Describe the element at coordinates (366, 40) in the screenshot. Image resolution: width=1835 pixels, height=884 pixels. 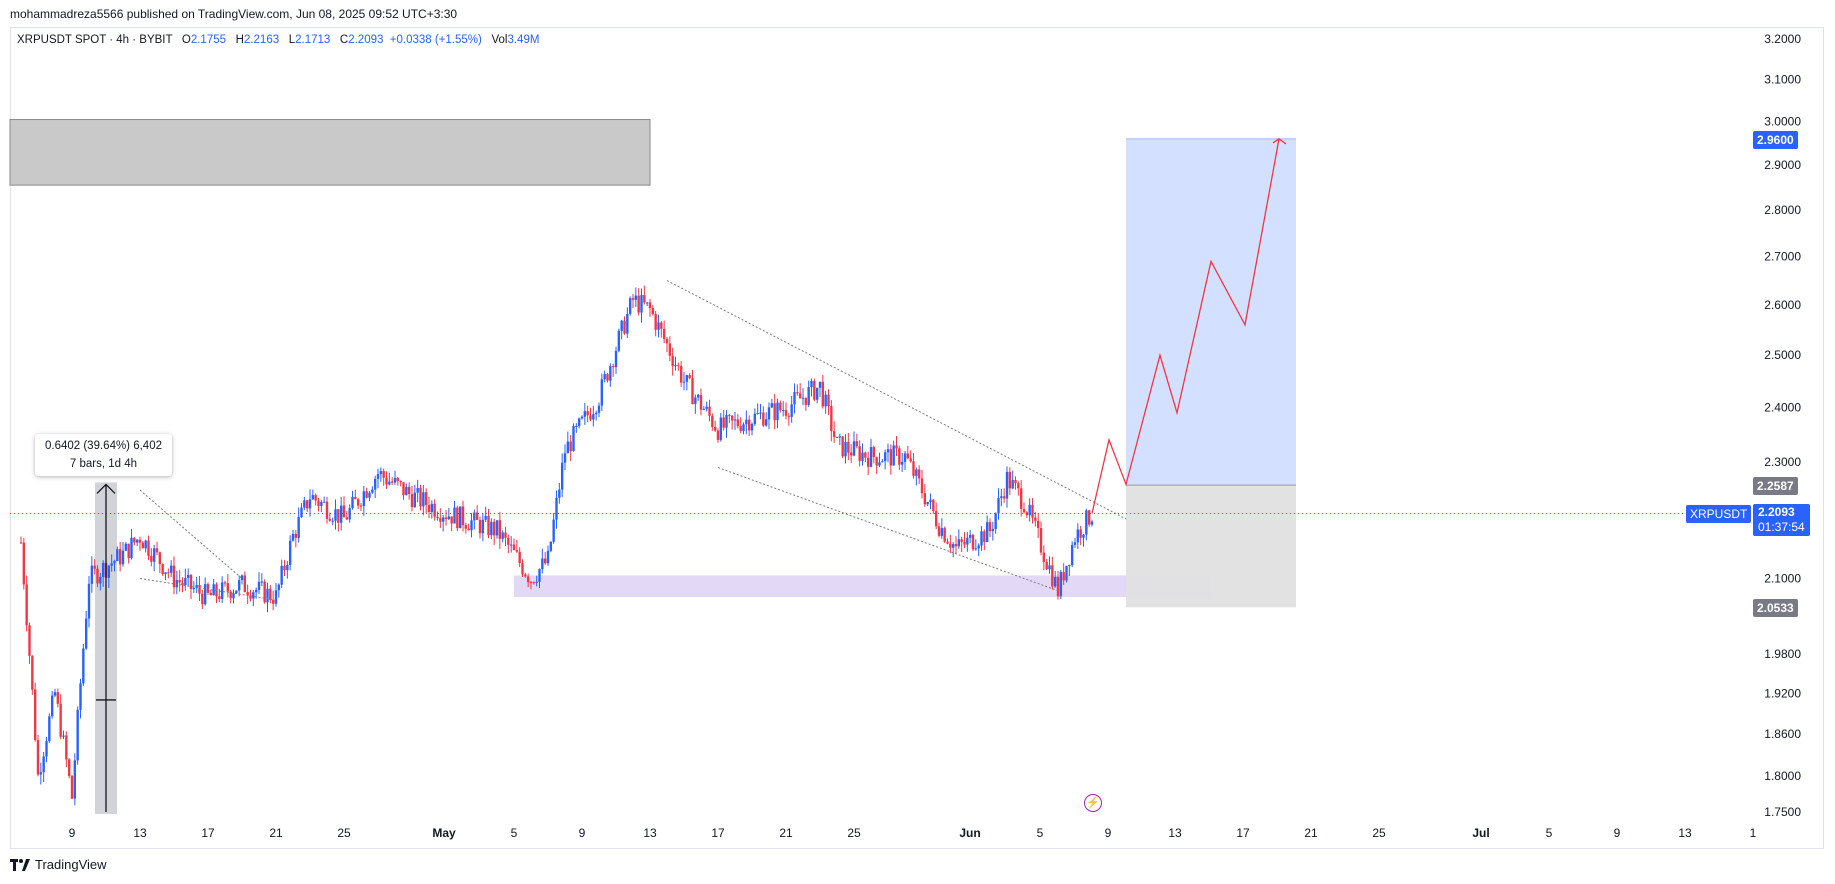
I see `close-value: 2.2093` at that location.